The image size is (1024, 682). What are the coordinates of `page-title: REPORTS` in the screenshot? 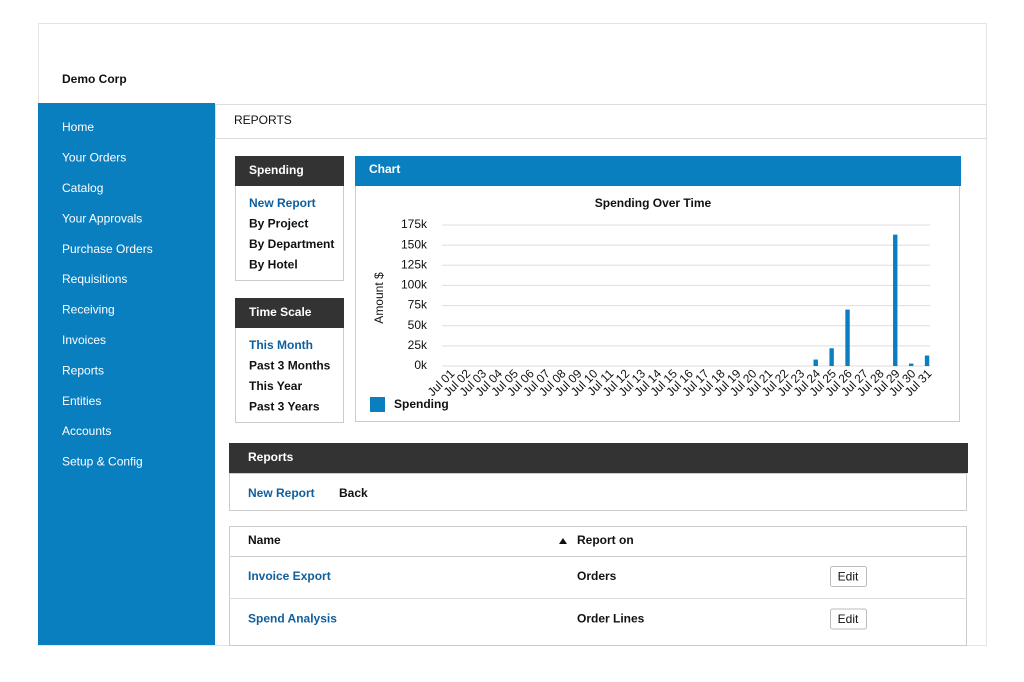 It's located at (263, 120).